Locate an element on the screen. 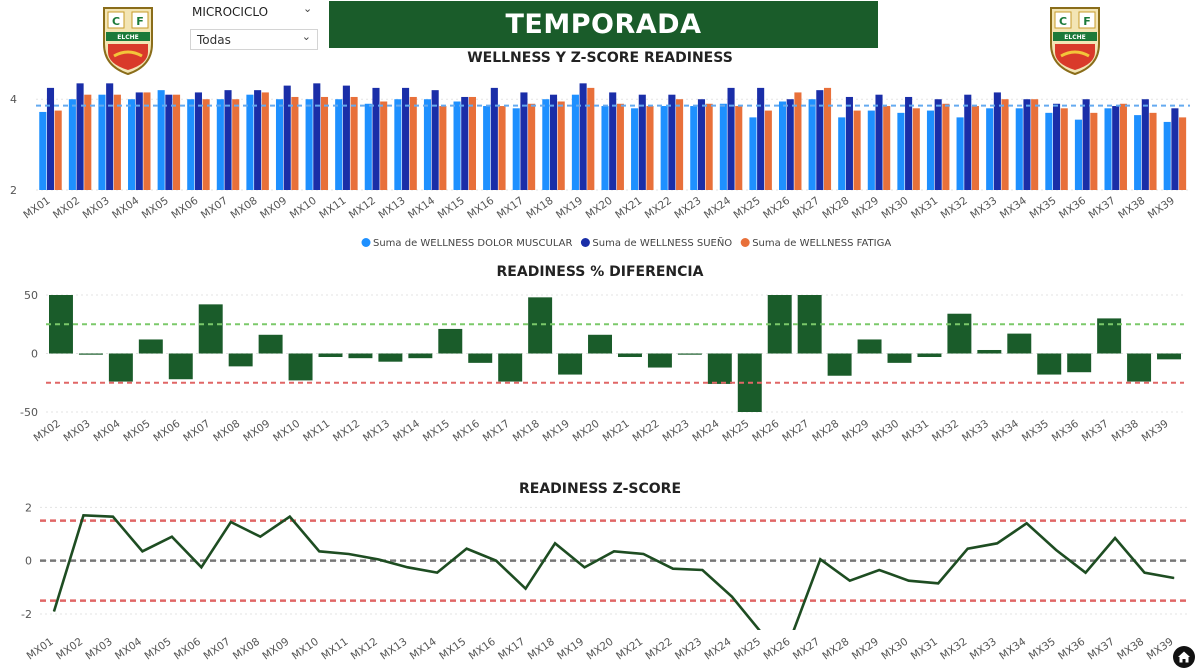 The width and height of the screenshot is (1200, 672). readiness-zscore-chart-title: READINESS Z-SCORE is located at coordinates (600, 489).